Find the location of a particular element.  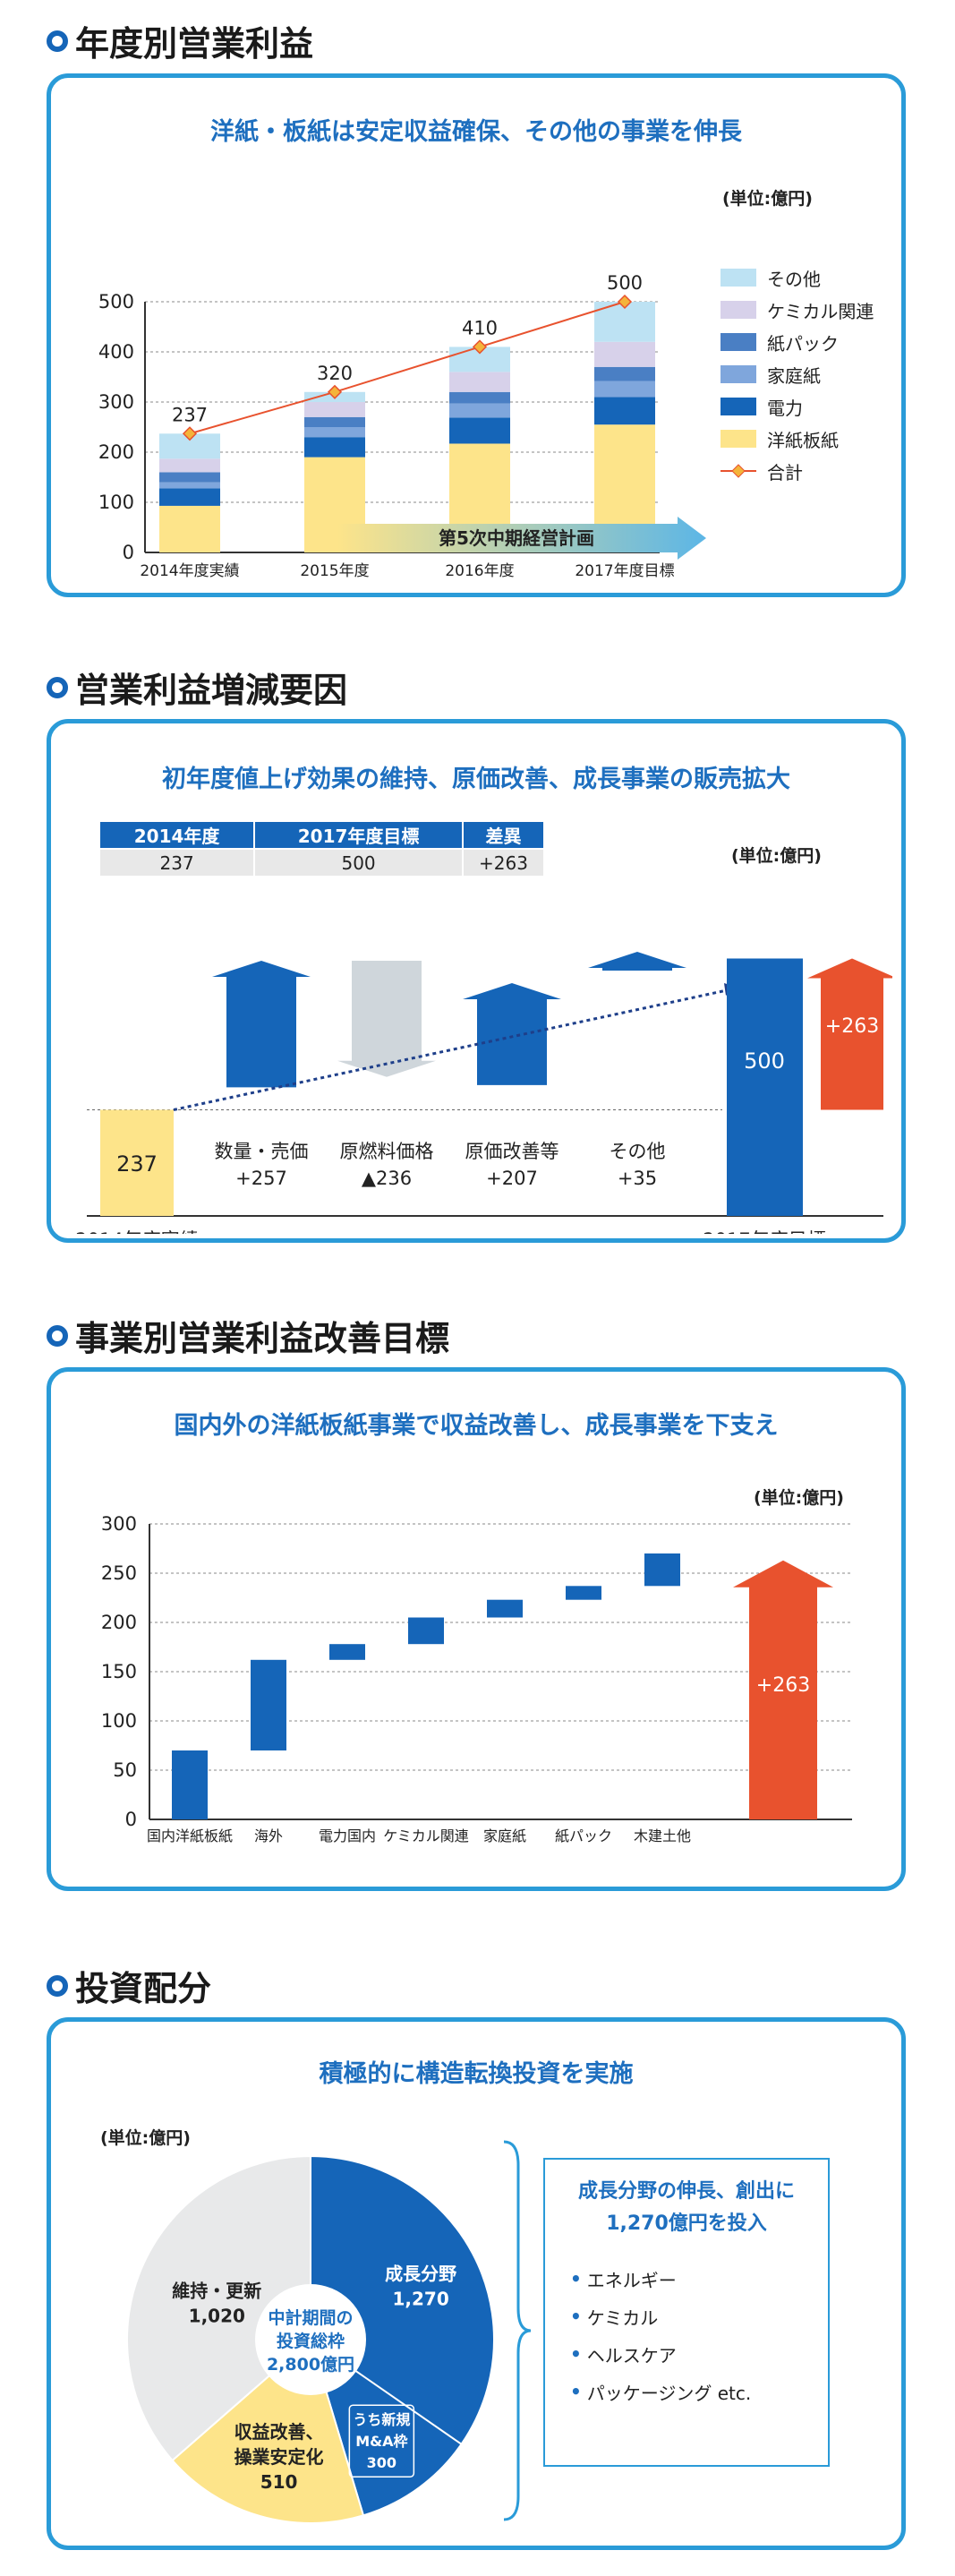

end-bar-label: 2017年度目標 is located at coordinates (764, 1231).